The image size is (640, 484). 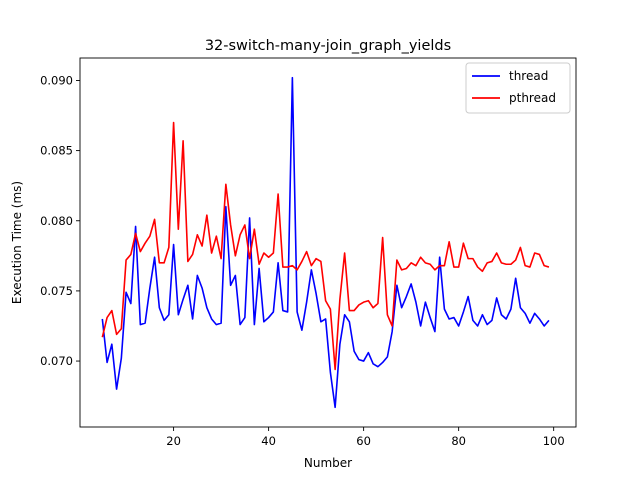 I want to click on y-axis: 0.070 0.075 0.080 0.085 0.090, so click(x=60, y=220).